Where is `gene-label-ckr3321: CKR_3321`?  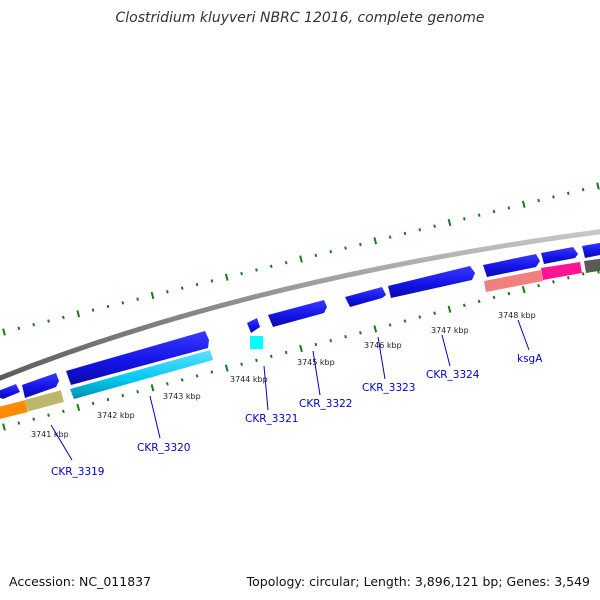
gene-label-ckr3321: CKR_3321 is located at coordinates (271, 419).